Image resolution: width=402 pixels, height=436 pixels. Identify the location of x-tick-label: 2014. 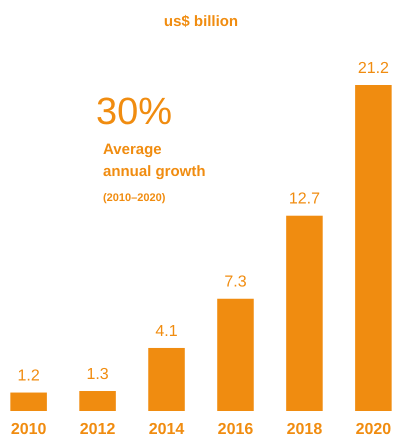
(166, 428).